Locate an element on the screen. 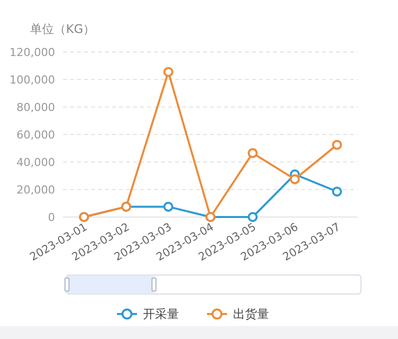 This screenshot has width=398, height=339. y-tick-label: 100,000 is located at coordinates (32, 79).